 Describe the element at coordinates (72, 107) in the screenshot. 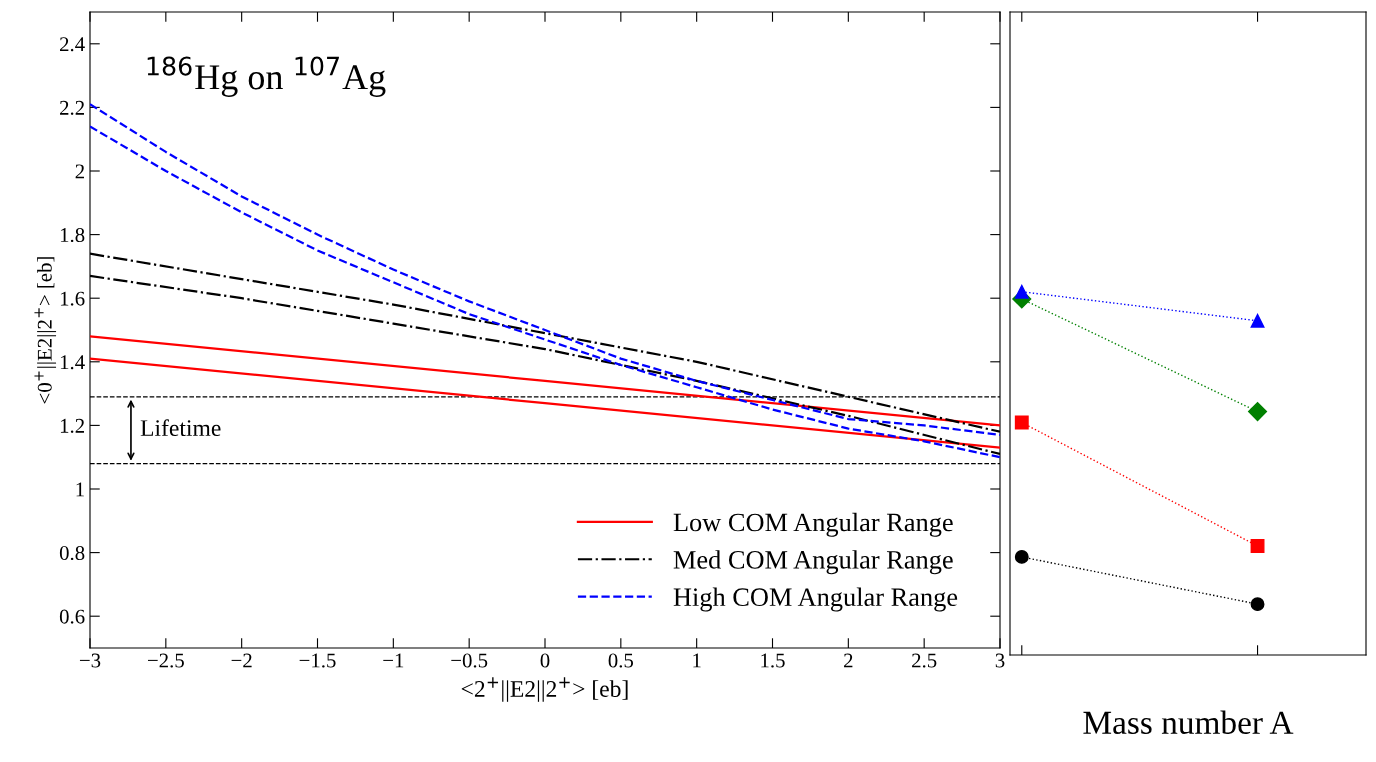

I see `y-tick-label: 2.2` at that location.